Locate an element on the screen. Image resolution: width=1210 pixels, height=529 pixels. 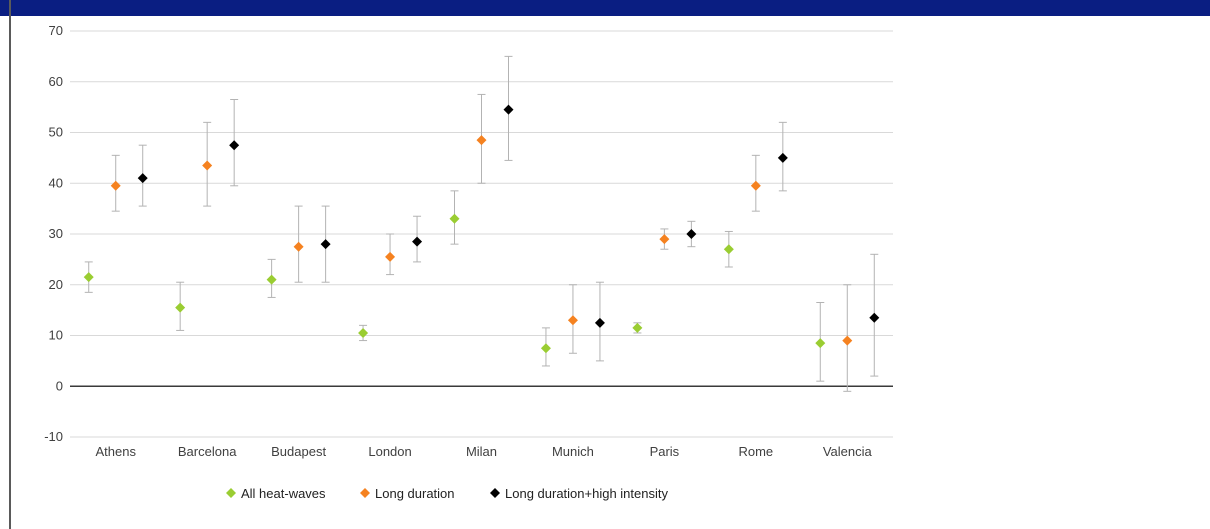
legend-label-long-duration: Long duration is located at coordinates (415, 493).